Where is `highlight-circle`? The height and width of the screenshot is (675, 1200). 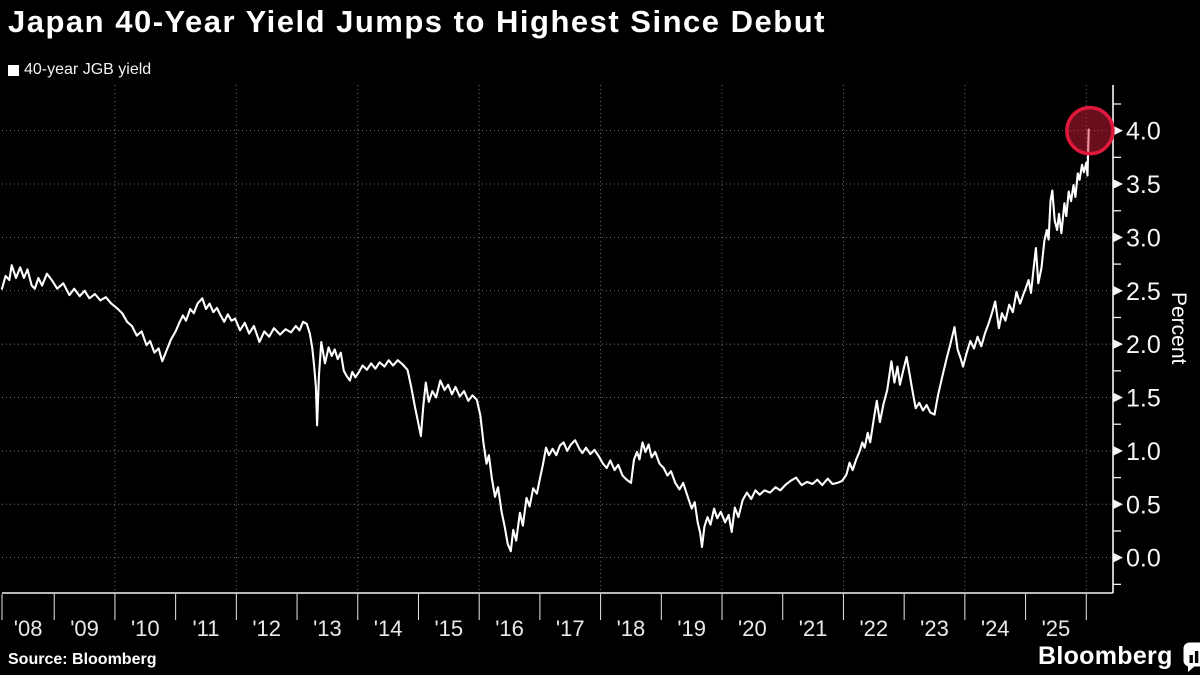
highlight-circle is located at coordinates (1090, 130).